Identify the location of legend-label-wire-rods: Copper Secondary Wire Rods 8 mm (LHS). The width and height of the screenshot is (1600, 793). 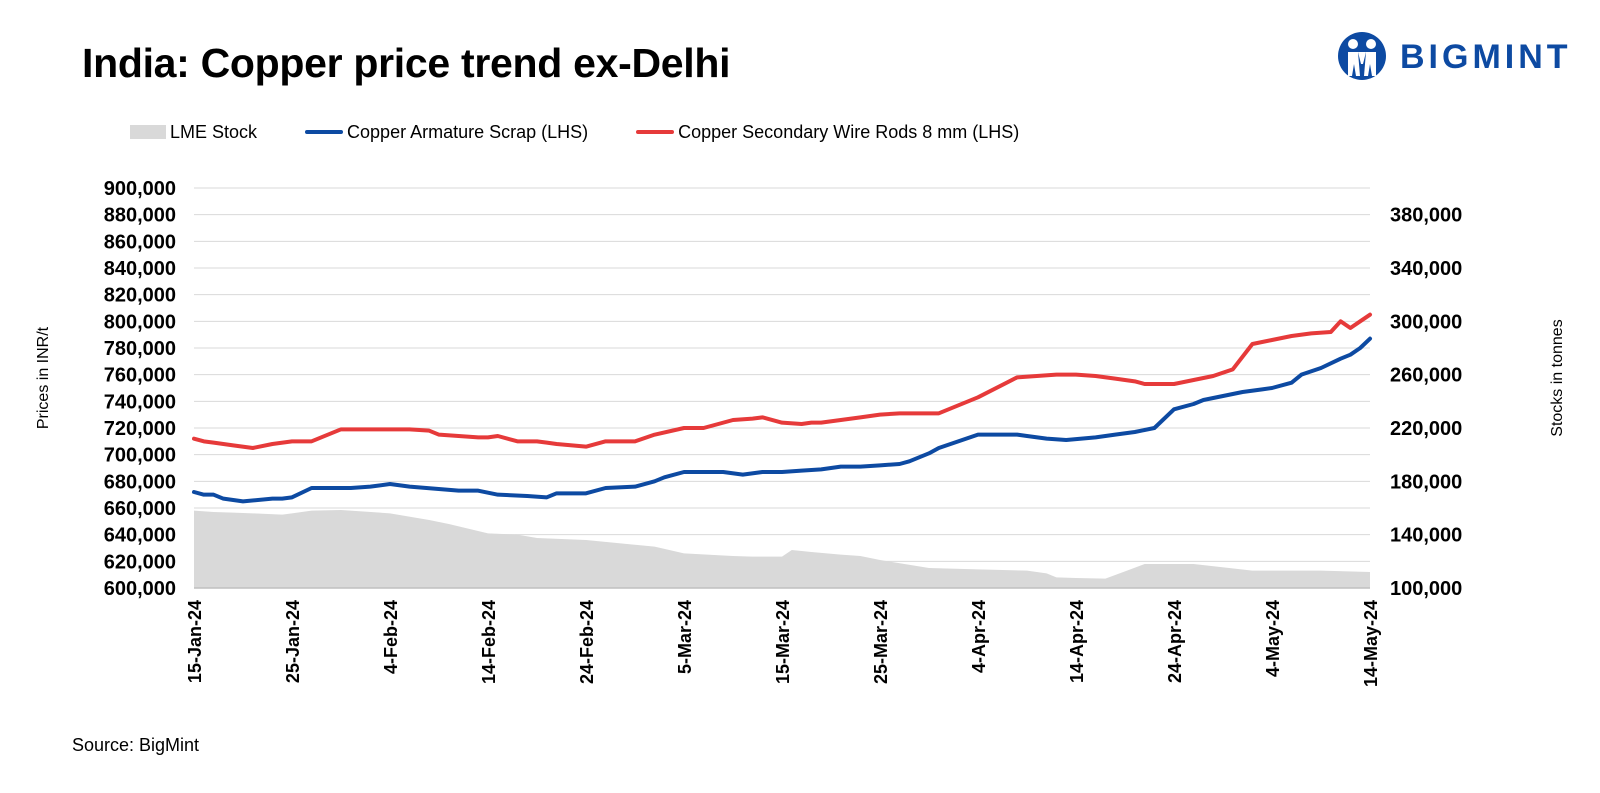
(849, 131).